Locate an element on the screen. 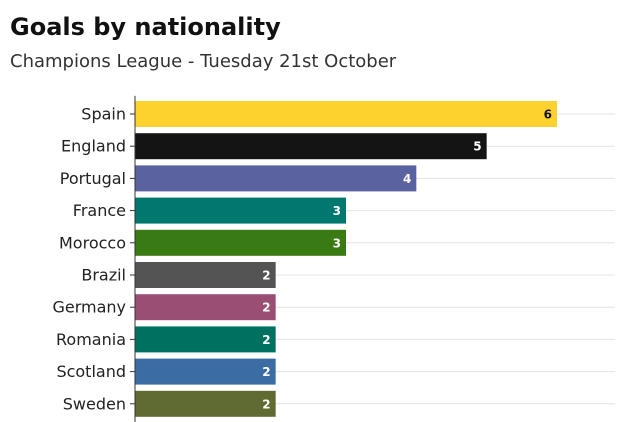 The width and height of the screenshot is (640, 422). value-label: 4 is located at coordinates (407, 179).